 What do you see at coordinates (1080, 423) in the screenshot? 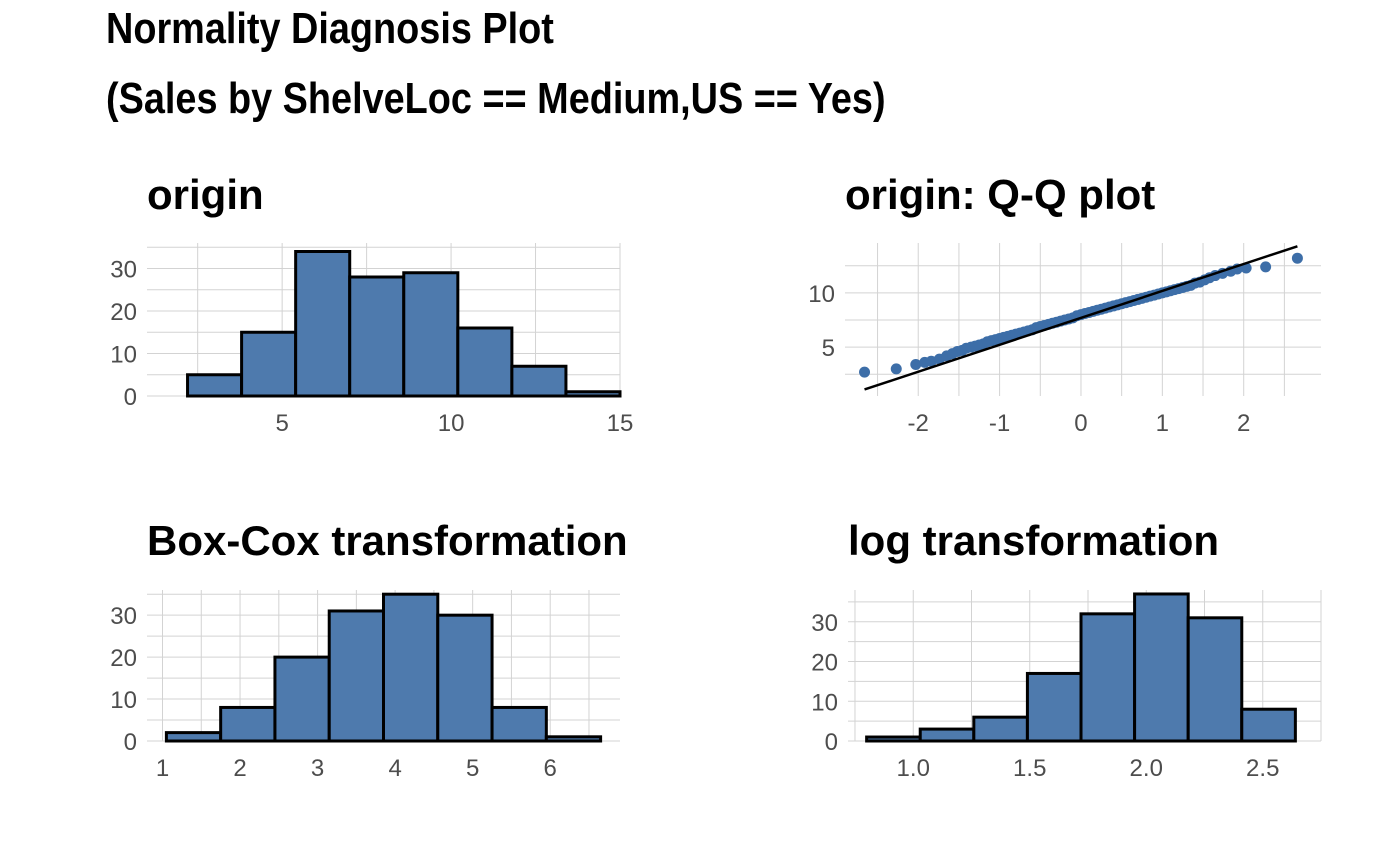
I see `x-tick-label: 0` at bounding box center [1080, 423].